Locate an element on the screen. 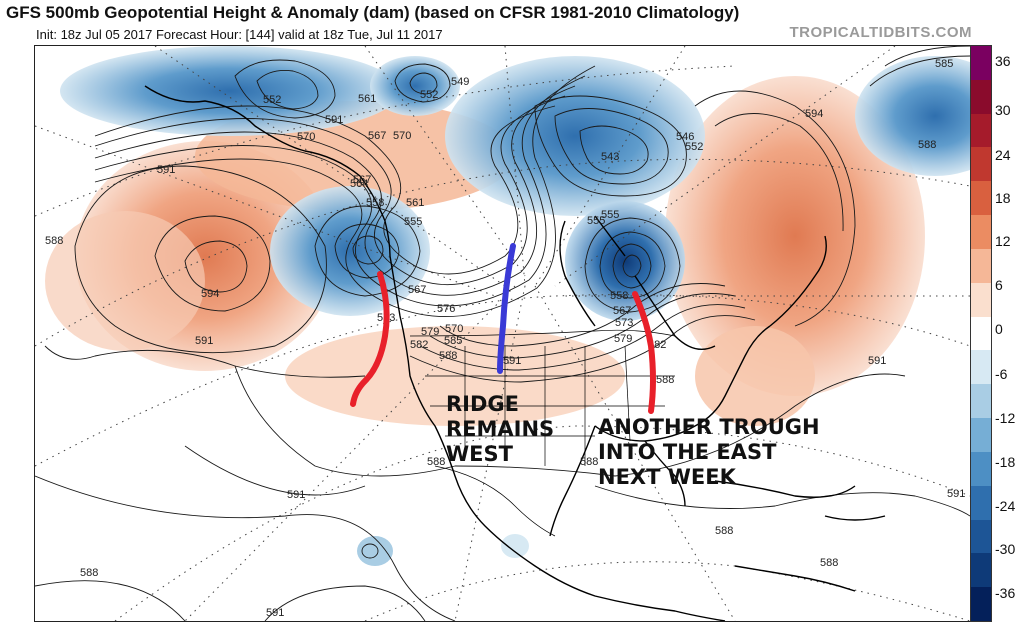 This screenshot has width=1024, height=638. colorbar-tick-label: 30 is located at coordinates (1003, 110).